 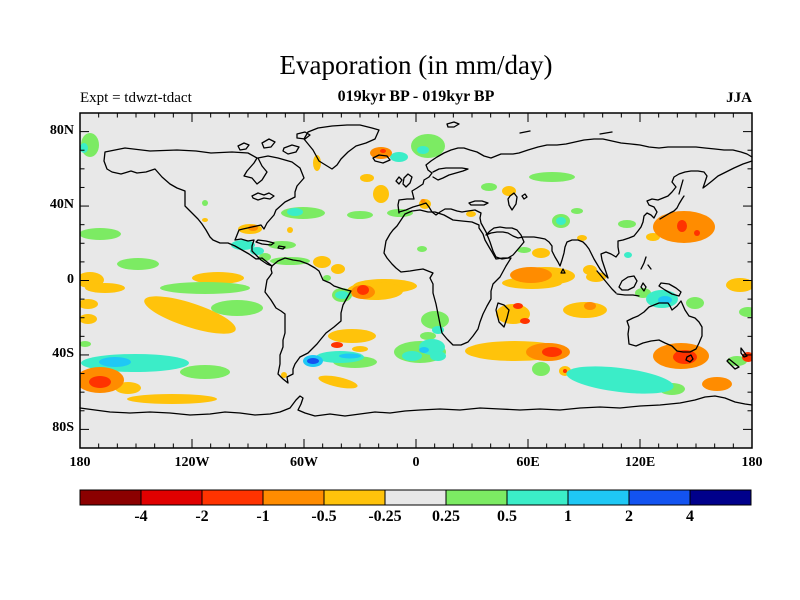 What do you see at coordinates (324, 516) in the screenshot?
I see `colorbar-label--0.5: -0.5` at bounding box center [324, 516].